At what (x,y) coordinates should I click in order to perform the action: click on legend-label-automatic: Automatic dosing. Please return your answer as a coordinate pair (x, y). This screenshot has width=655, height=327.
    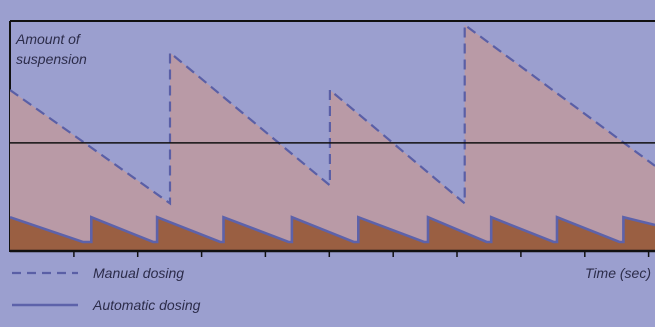
    Looking at the image, I should click on (146, 305).